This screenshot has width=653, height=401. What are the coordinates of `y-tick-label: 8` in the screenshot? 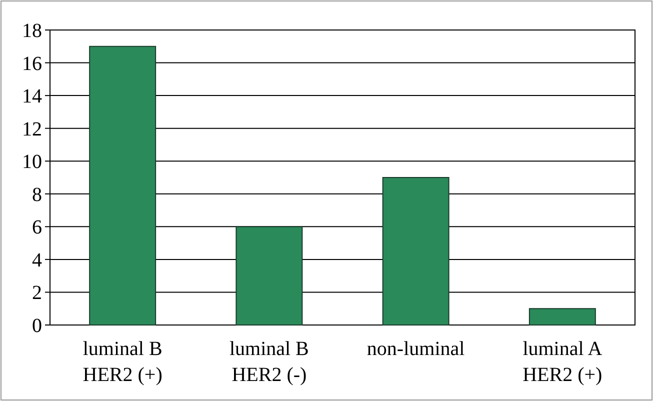 It's located at (37, 195).